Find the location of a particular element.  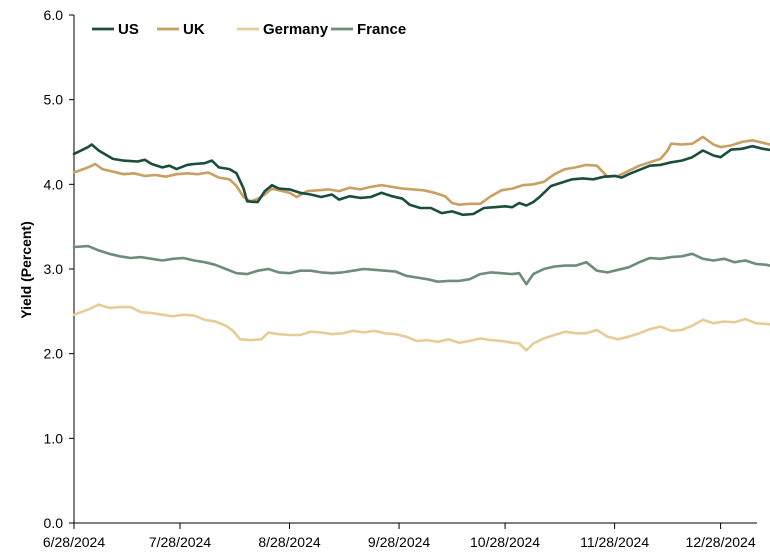

legend-item-germany: Germany is located at coordinates (283, 29).